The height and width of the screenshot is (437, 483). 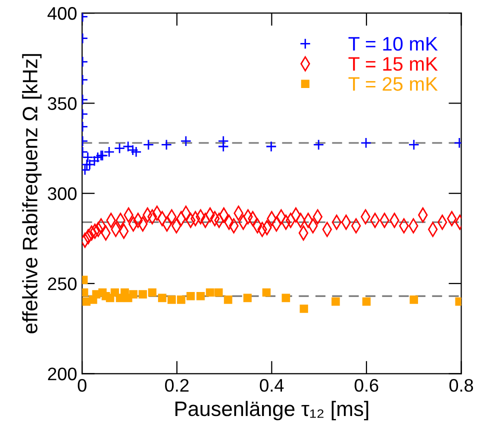 What do you see at coordinates (62, 283) in the screenshot?
I see `y-tick-label: 250` at bounding box center [62, 283].